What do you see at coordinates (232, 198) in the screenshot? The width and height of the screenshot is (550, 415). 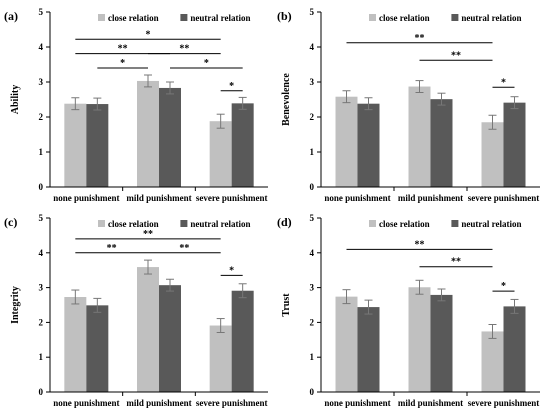 I see `chart-0-category-label-2: severe punishment` at bounding box center [232, 198].